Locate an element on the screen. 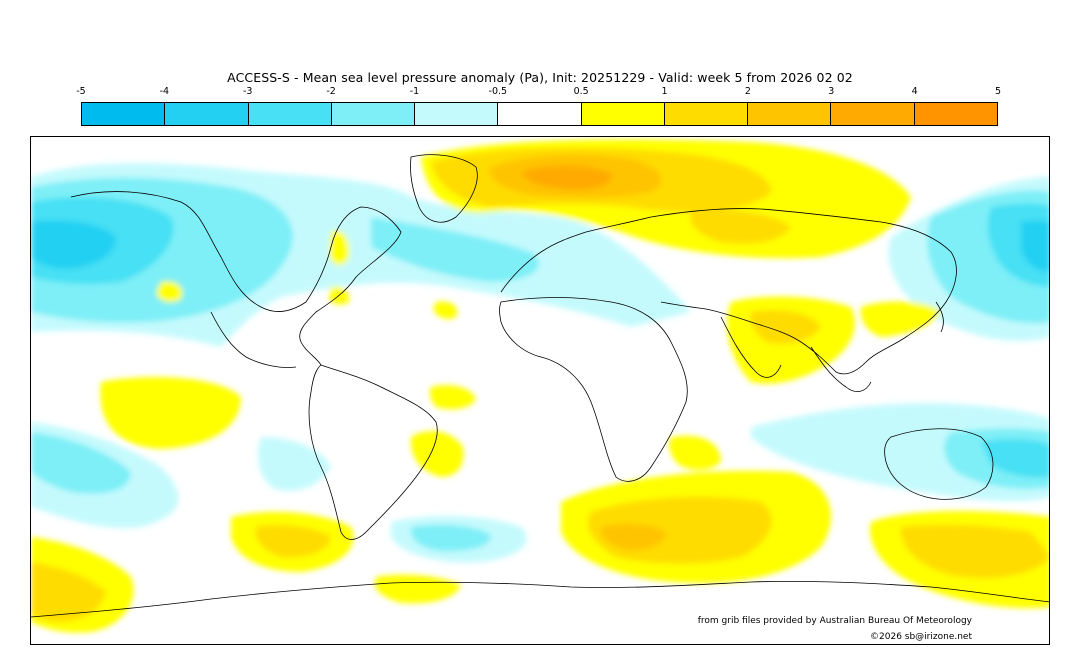 The image size is (1080, 658). colorbar-tick: 3 is located at coordinates (831, 91).